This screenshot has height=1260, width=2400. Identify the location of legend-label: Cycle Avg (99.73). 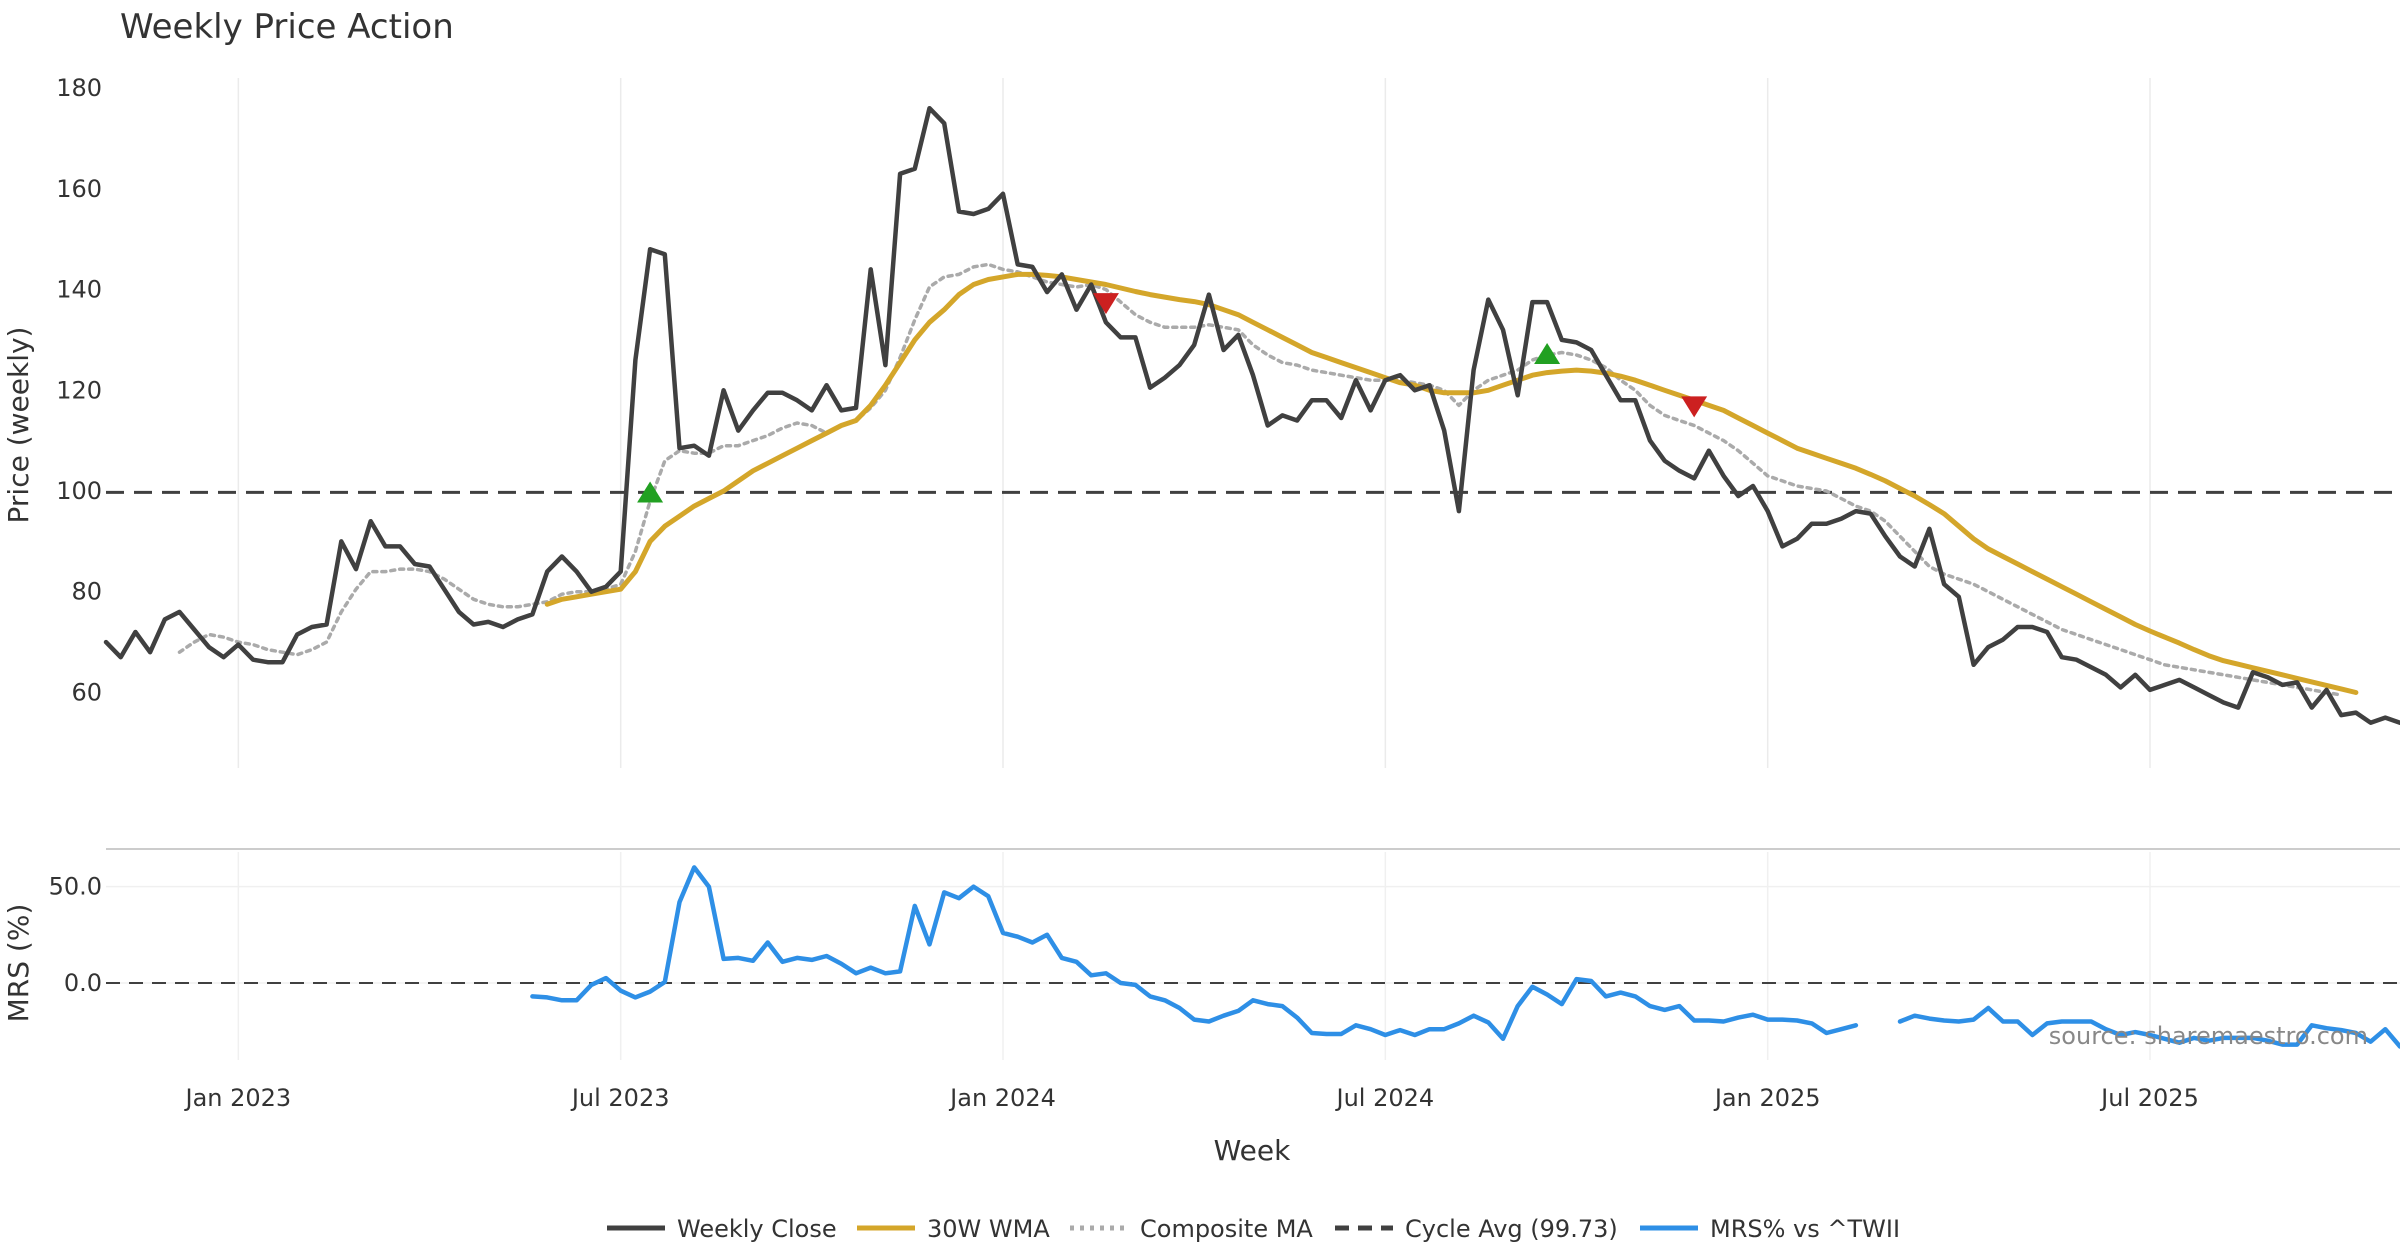
(1511, 1229).